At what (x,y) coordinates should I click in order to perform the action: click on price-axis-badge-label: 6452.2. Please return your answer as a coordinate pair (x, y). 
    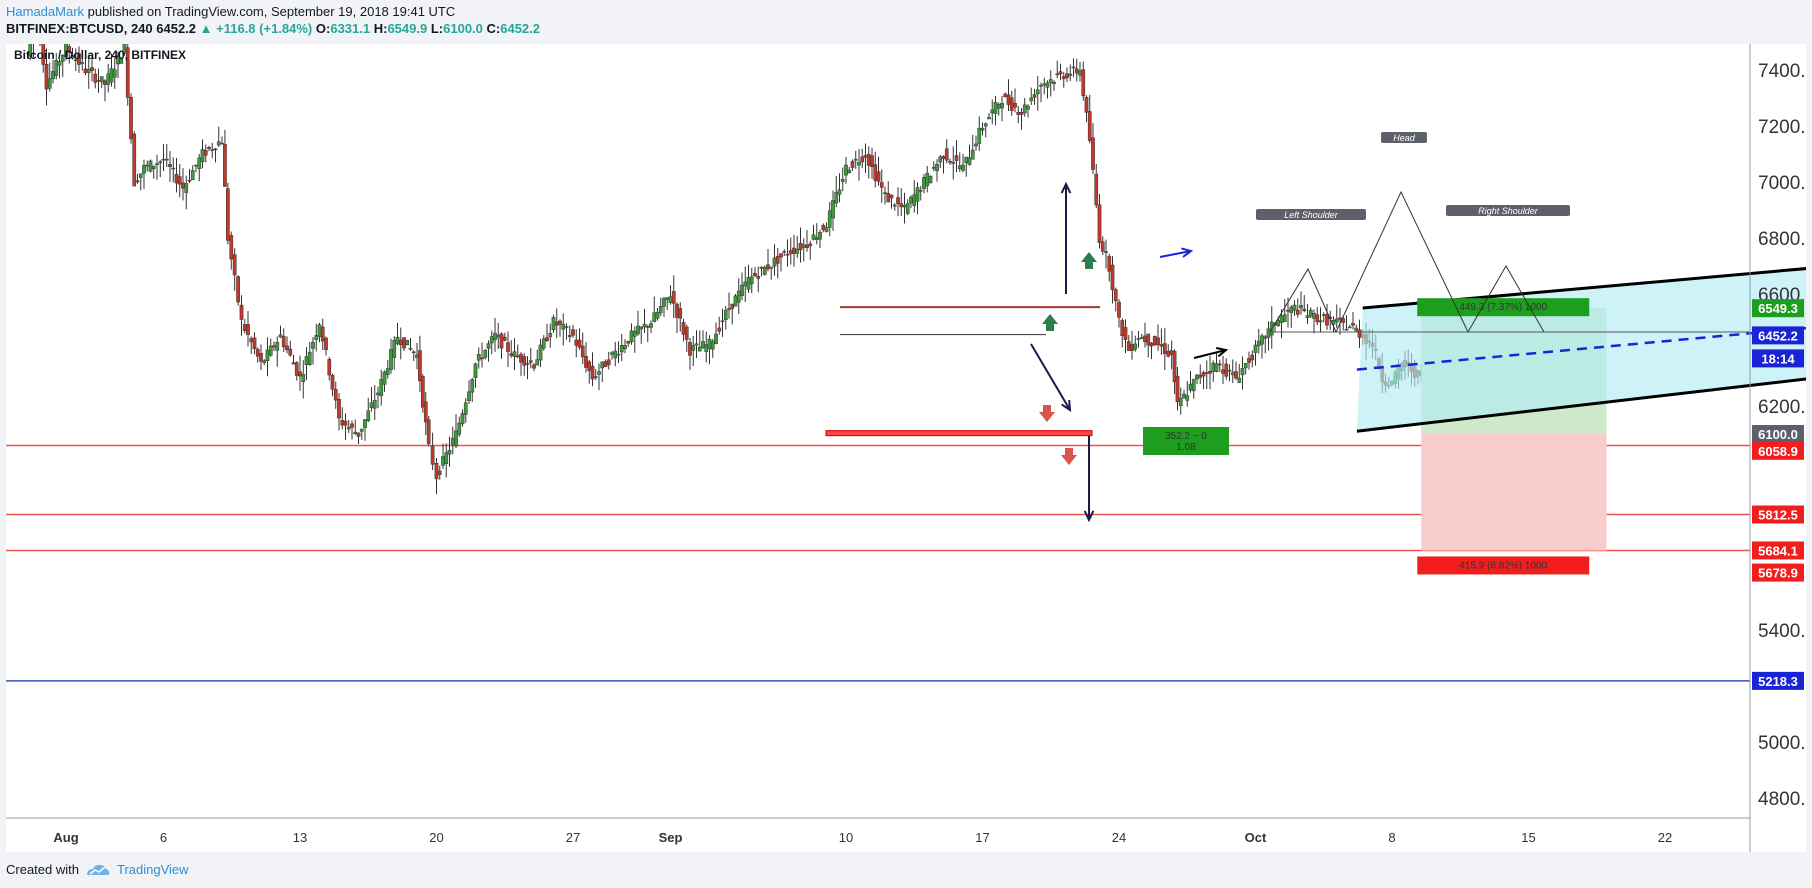
    Looking at the image, I should click on (1778, 335).